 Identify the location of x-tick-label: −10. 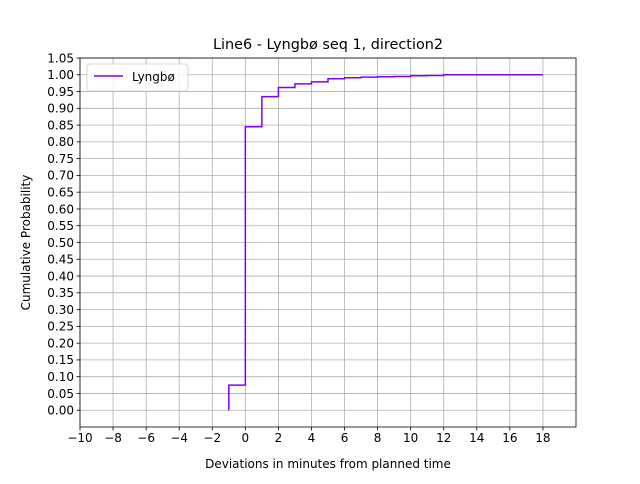
(79, 438).